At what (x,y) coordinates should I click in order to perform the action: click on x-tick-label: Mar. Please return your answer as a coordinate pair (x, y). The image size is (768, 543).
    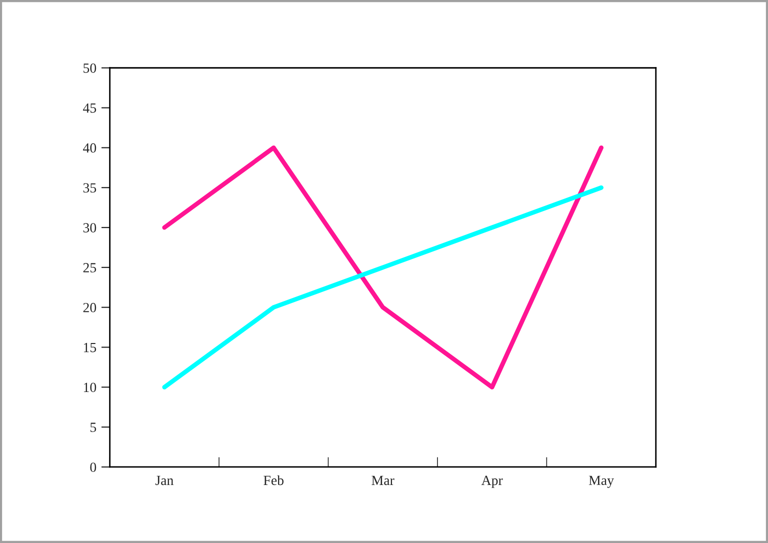
    Looking at the image, I should click on (383, 481).